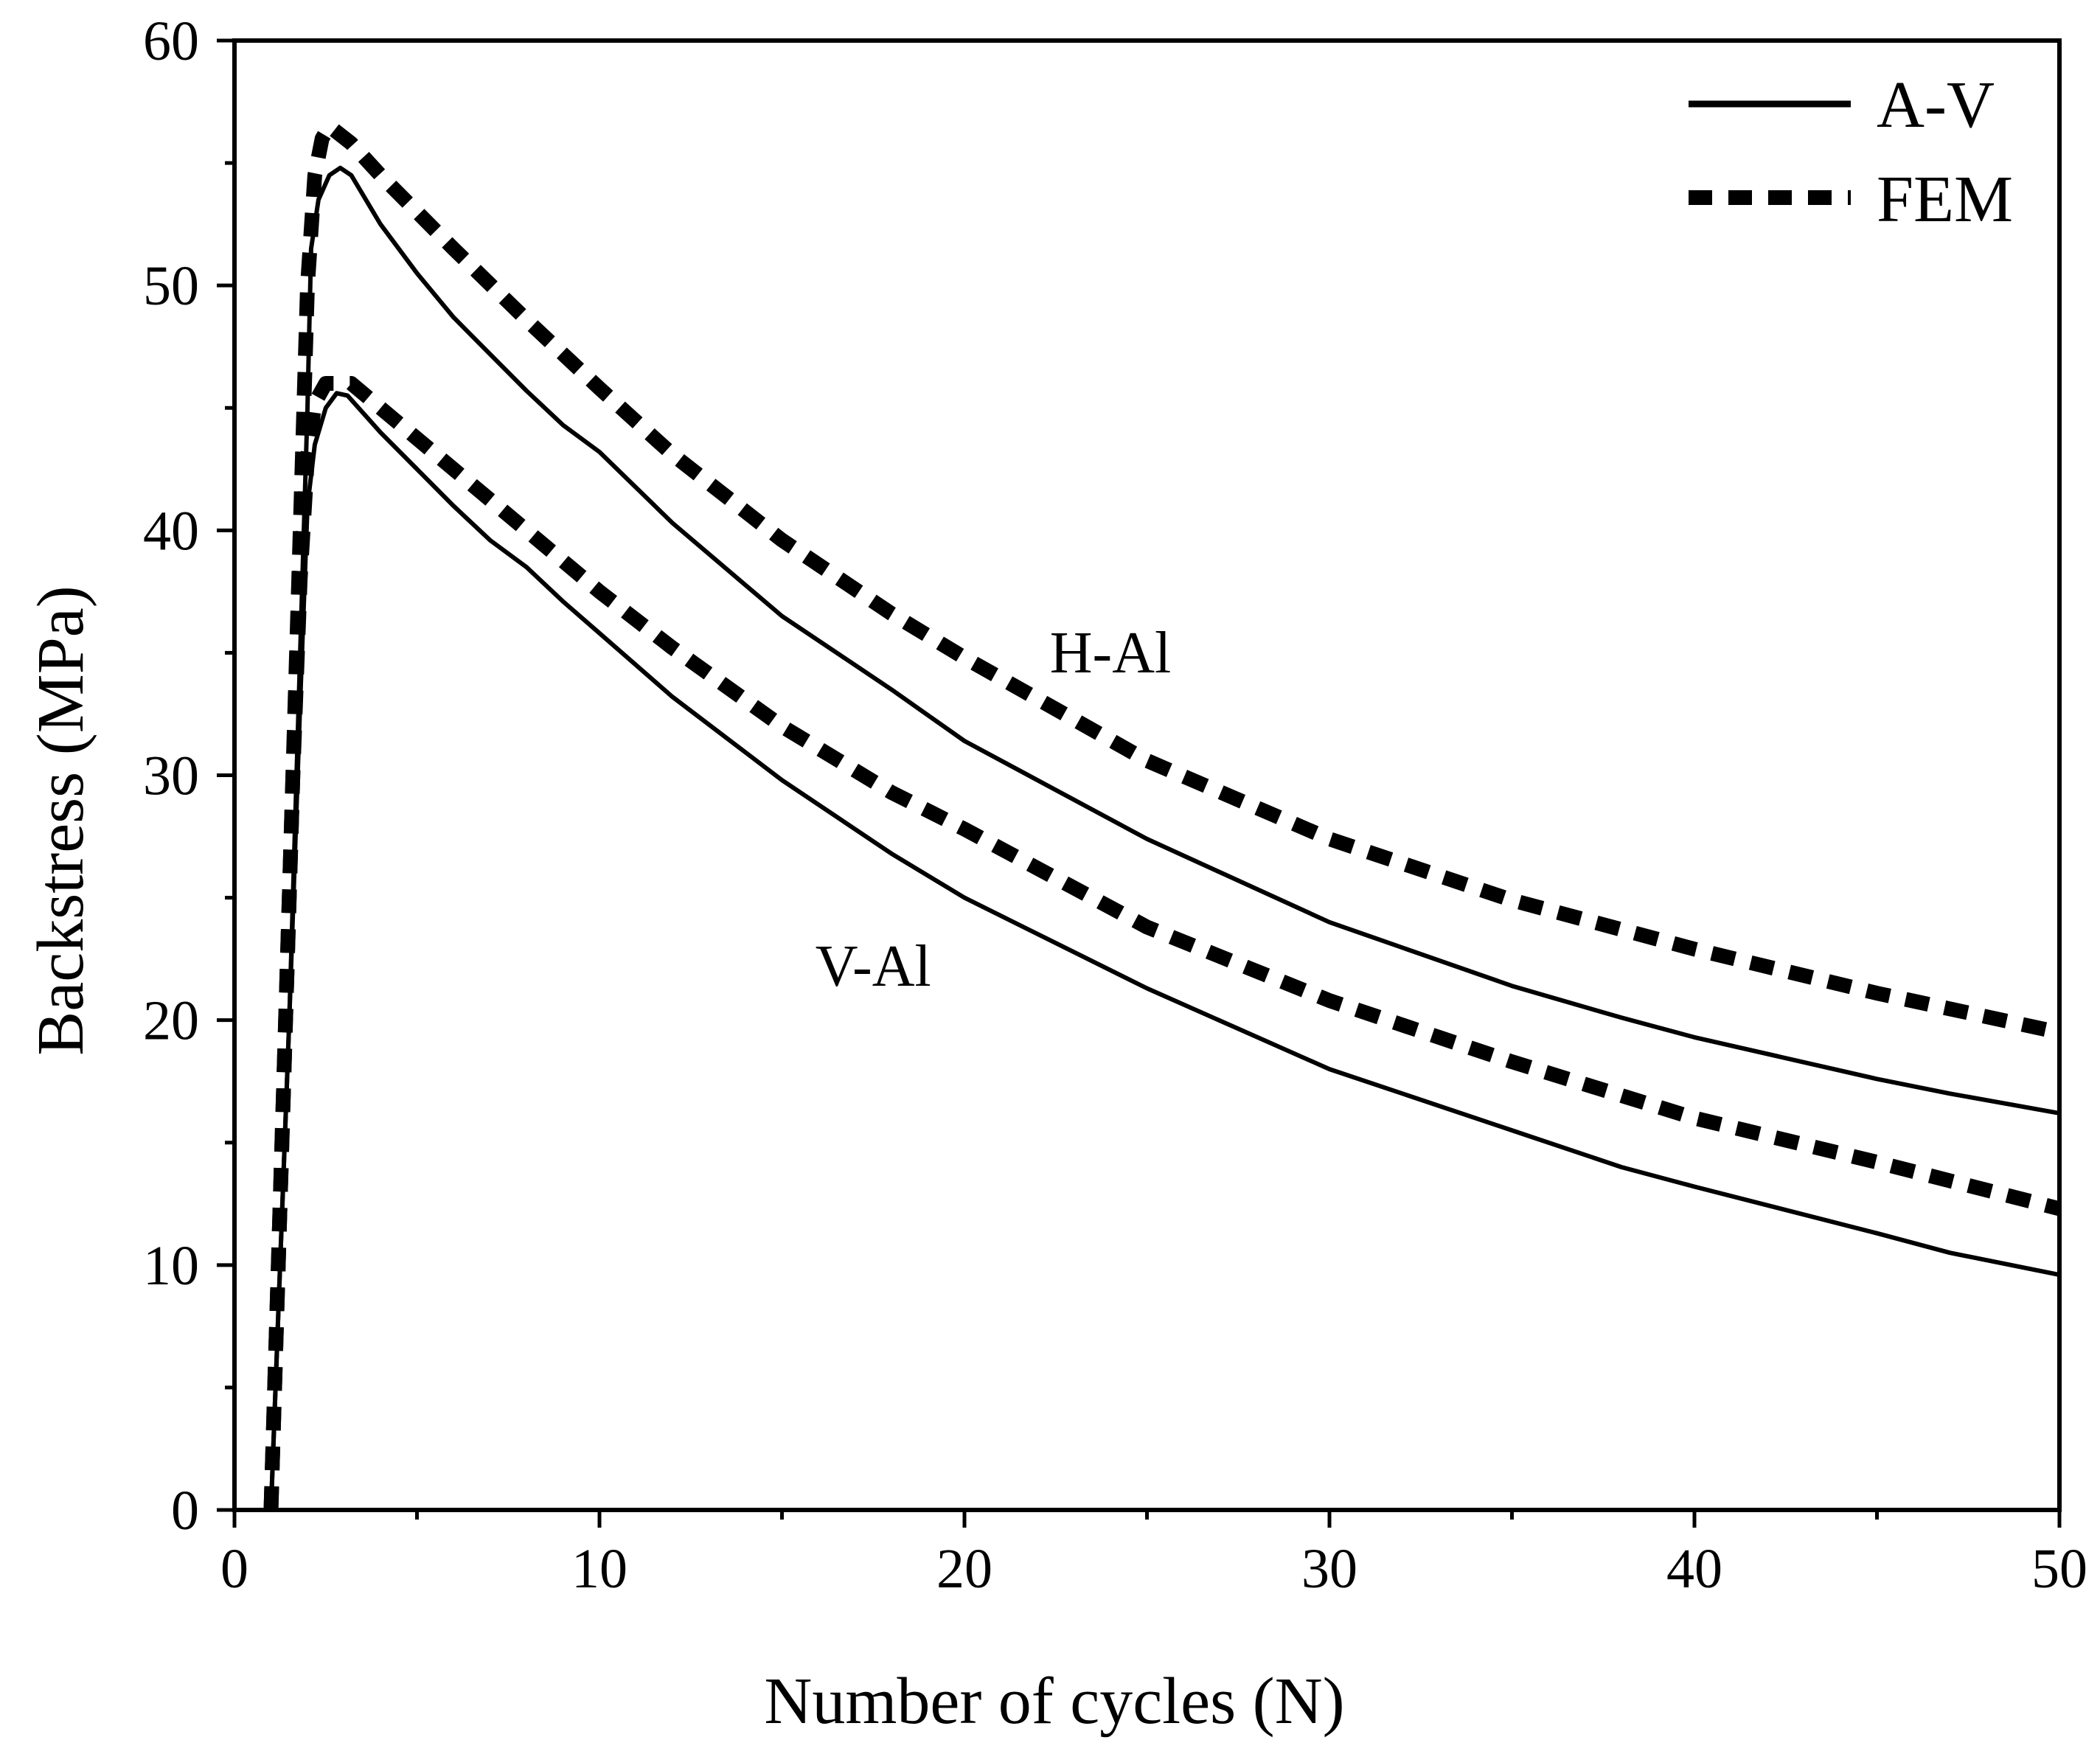  I want to click on y-axis-title: Backstress (MPa), so click(60, 820).